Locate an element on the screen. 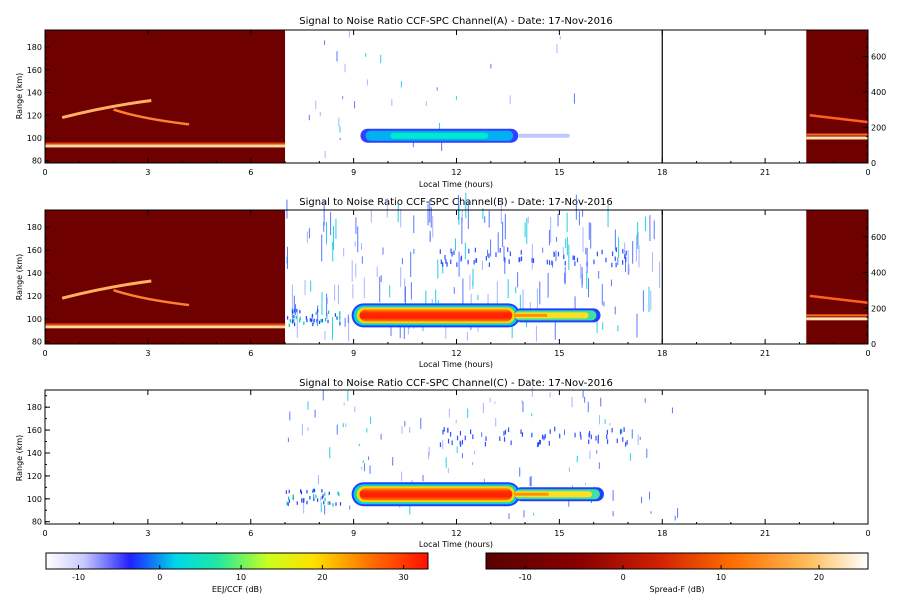 The height and width of the screenshot is (600, 900). spread-f-trace is located at coordinates (839, 299).